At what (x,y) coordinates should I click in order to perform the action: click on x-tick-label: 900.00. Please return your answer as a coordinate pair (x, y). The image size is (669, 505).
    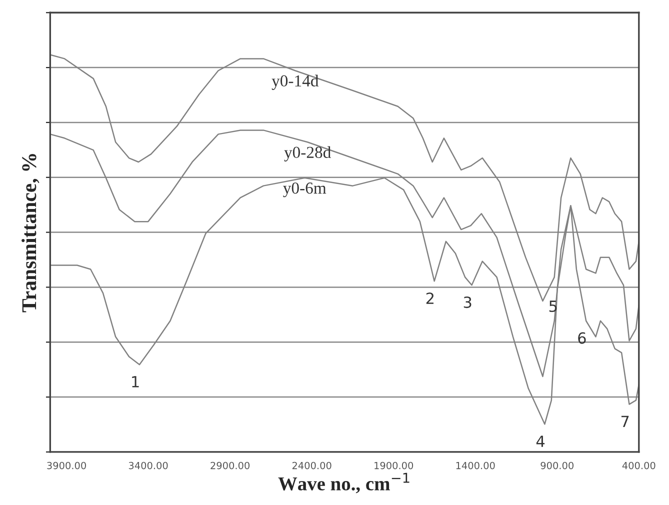
    Looking at the image, I should click on (557, 466).